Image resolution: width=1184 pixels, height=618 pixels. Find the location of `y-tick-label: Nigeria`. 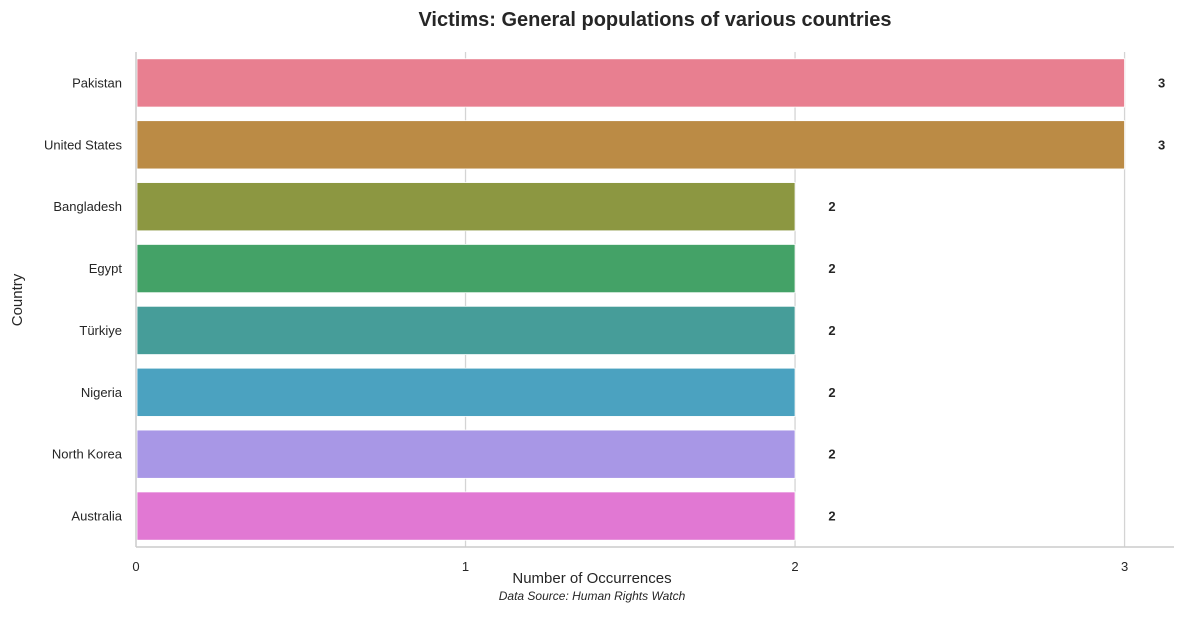

y-tick-label: Nigeria is located at coordinates (102, 392).